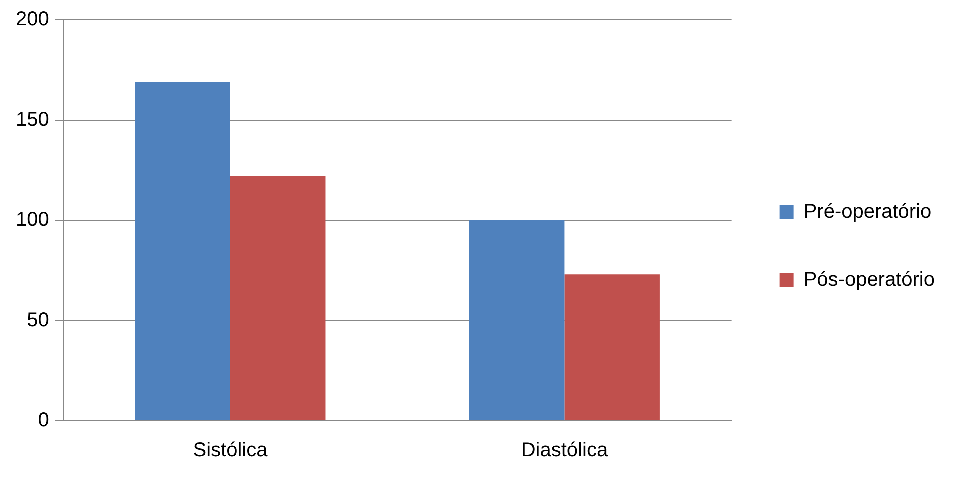  What do you see at coordinates (44, 421) in the screenshot?
I see `y-tick-label: 0` at bounding box center [44, 421].